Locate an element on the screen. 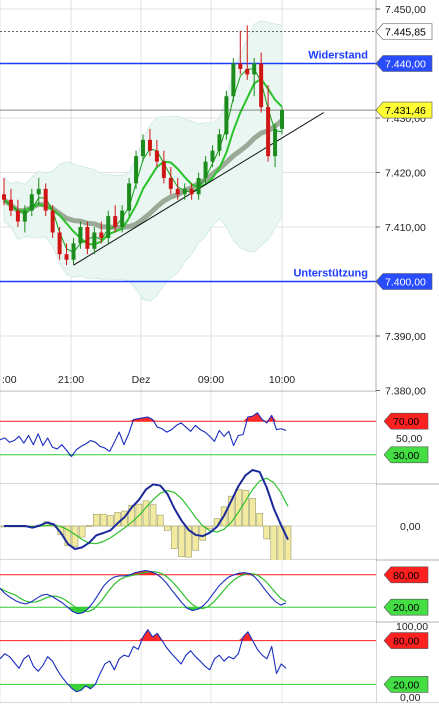 This screenshot has height=708, width=439. time-axis-label: 21:00 is located at coordinates (71, 380).